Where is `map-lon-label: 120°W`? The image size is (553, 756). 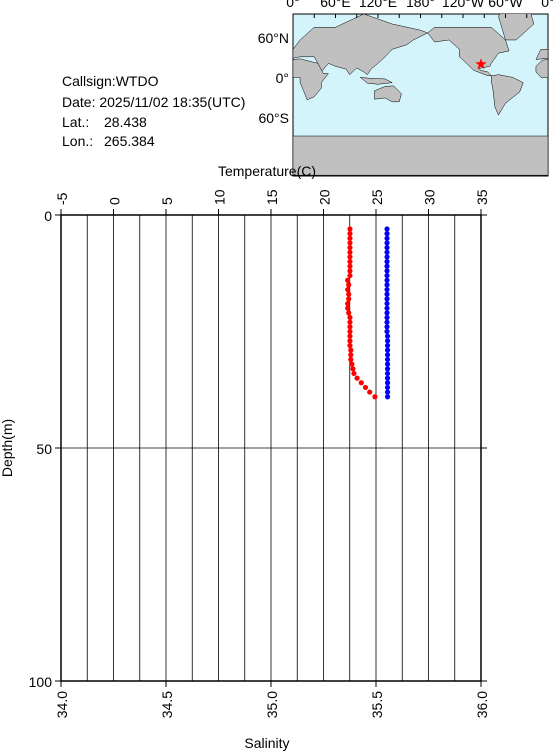
map-lon-label: 120°W is located at coordinates (463, 5).